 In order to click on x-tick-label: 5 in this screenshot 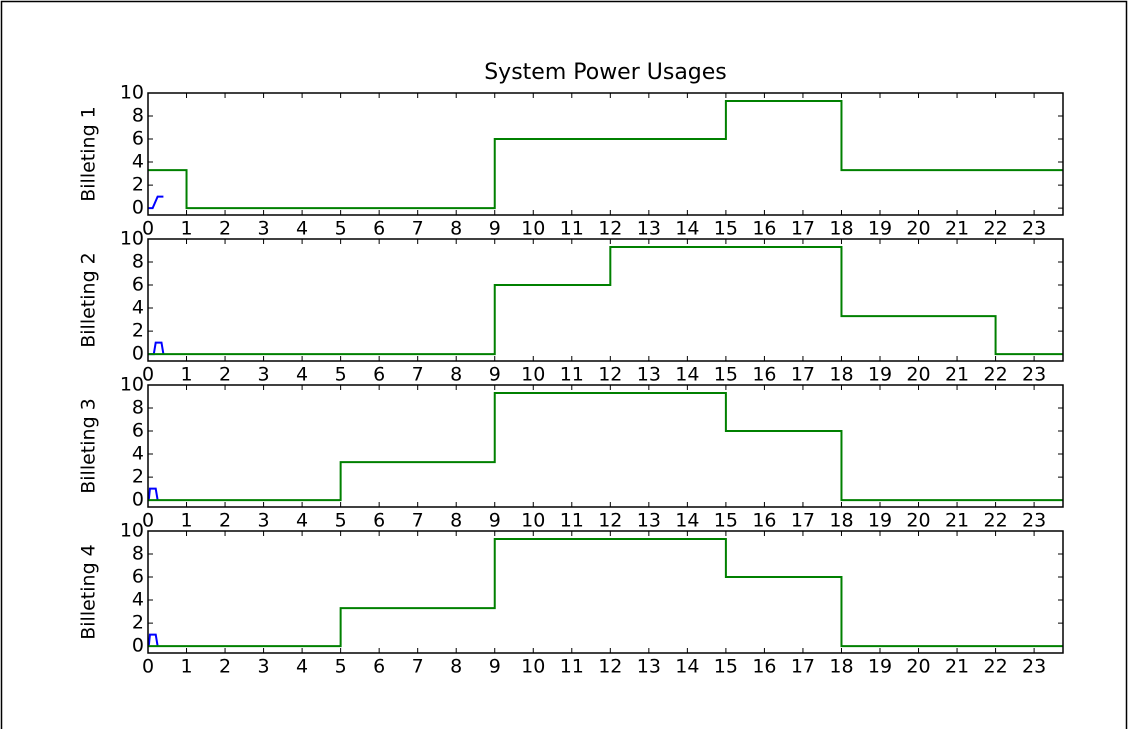, I will do `click(341, 375)`.